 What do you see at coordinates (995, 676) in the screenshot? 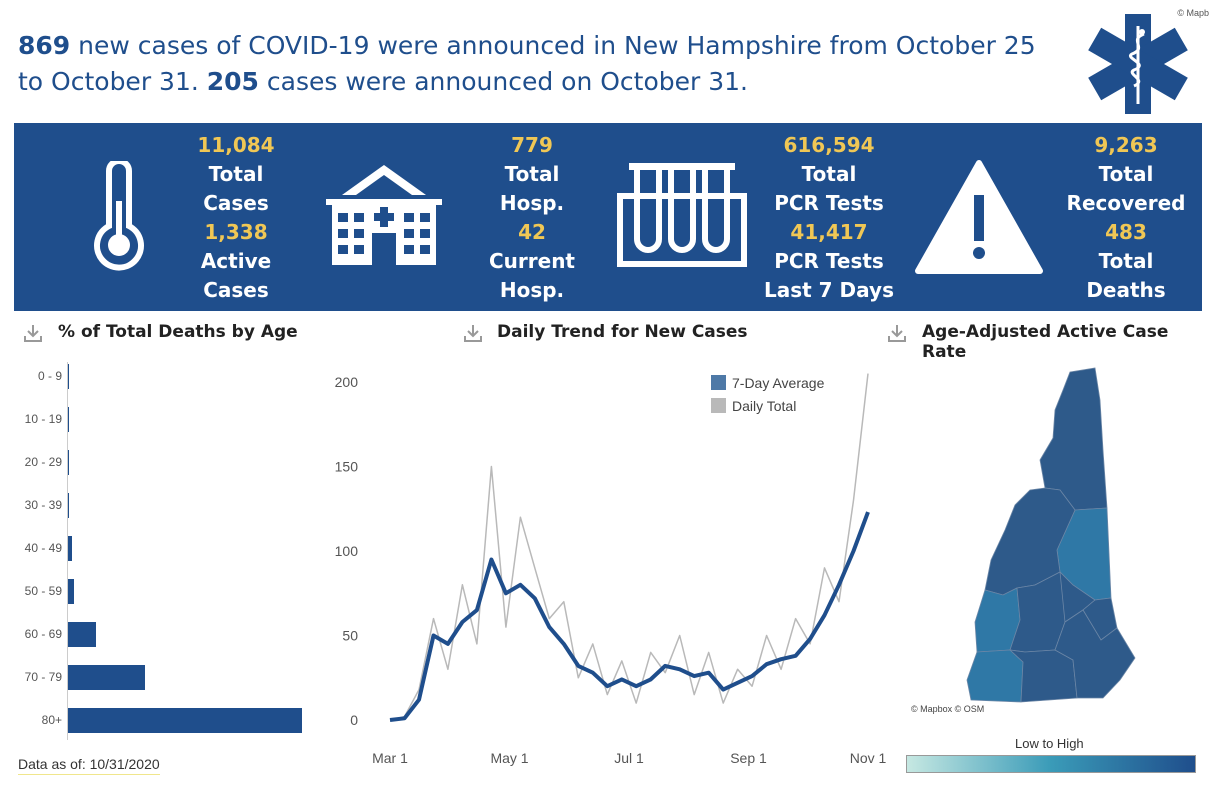
I see `county-cheshire` at bounding box center [995, 676].